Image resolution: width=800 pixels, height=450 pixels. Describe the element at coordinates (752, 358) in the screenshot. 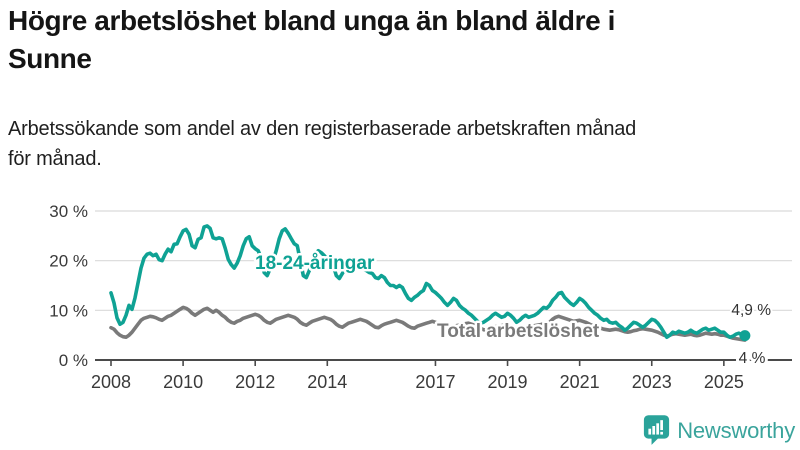

I see `end-value-label-total: 4 %` at that location.